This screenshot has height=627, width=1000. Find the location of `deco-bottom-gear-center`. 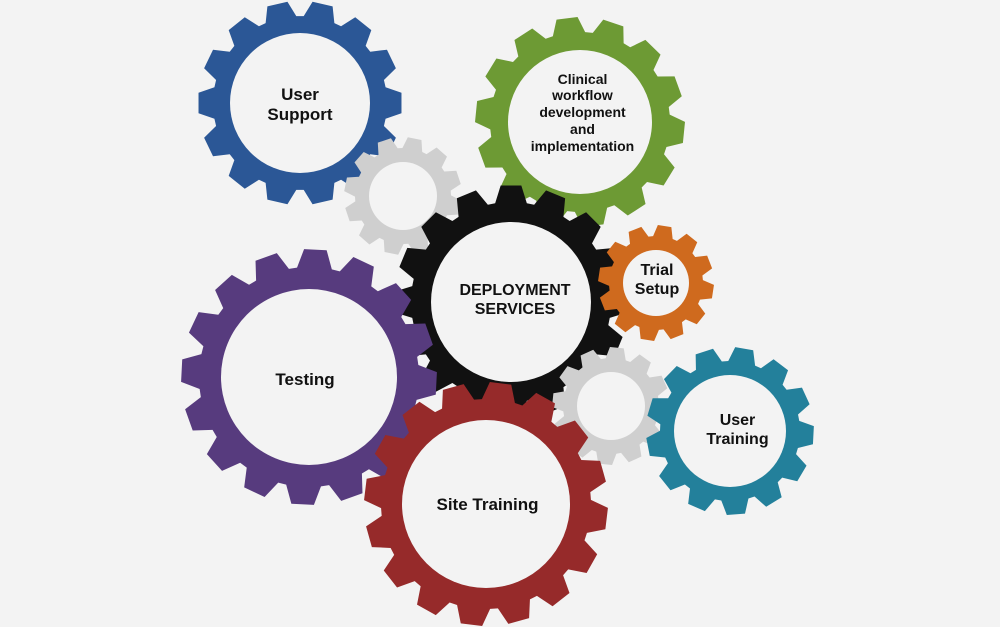

deco-bottom-gear-center is located at coordinates (611, 406).